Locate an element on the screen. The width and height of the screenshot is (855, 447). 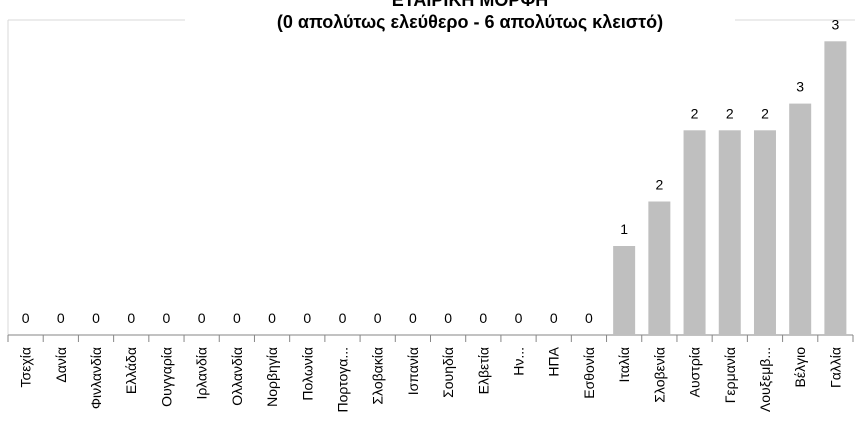
x-tick-label: Ισπανία is located at coordinates (413, 371).